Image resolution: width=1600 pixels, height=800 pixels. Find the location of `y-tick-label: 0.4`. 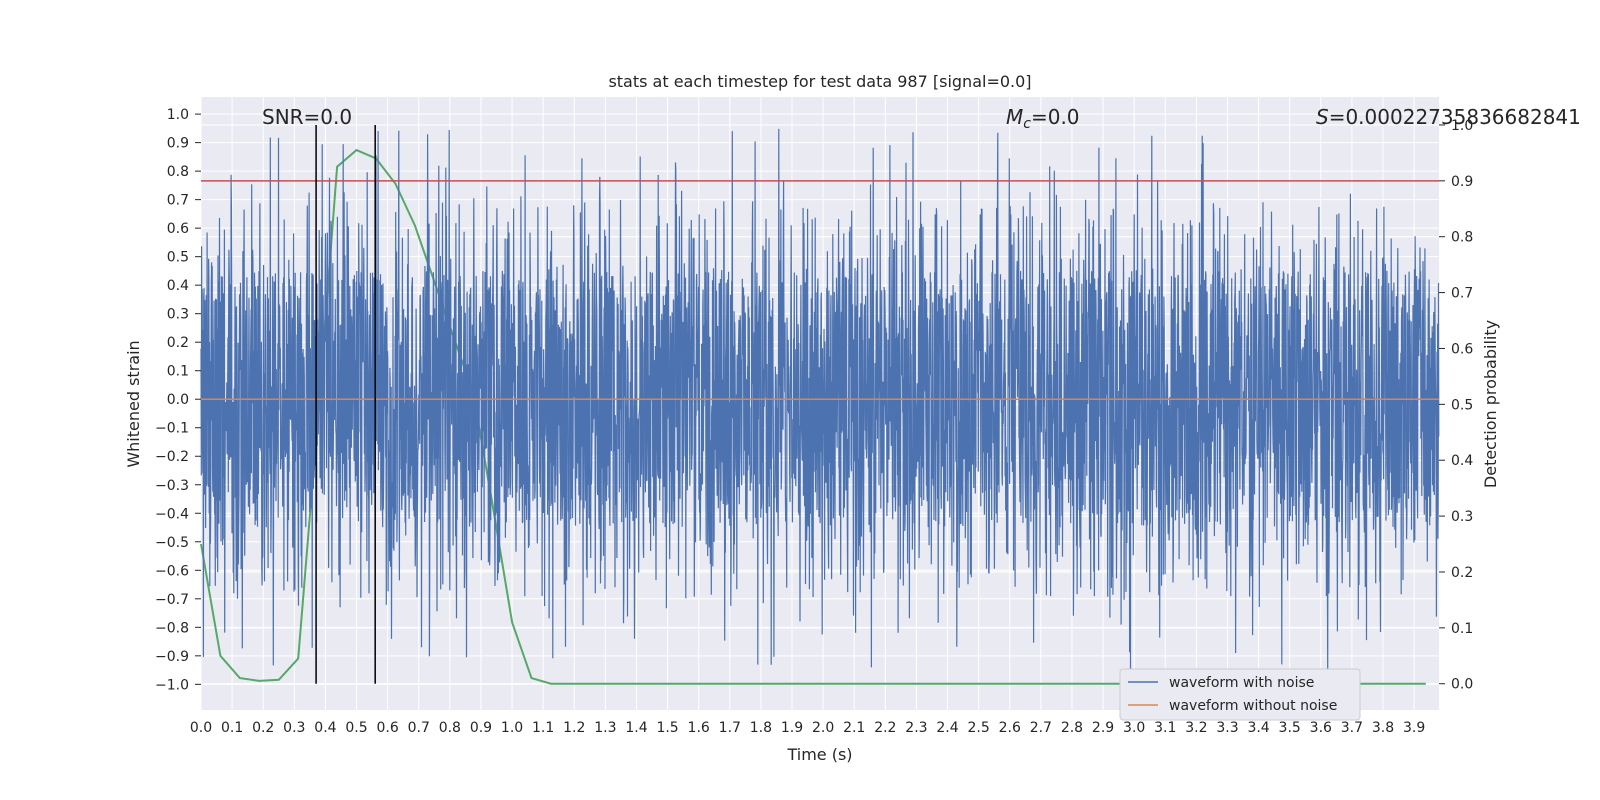

y-tick-label: 0.4 is located at coordinates (178, 286).